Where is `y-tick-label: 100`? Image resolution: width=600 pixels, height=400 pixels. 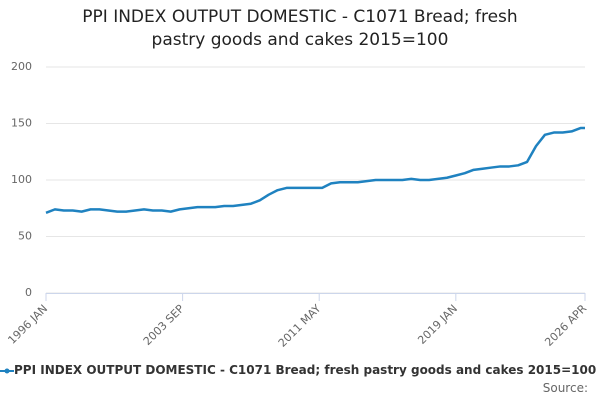 y-tick-label: 100 is located at coordinates (21, 179).